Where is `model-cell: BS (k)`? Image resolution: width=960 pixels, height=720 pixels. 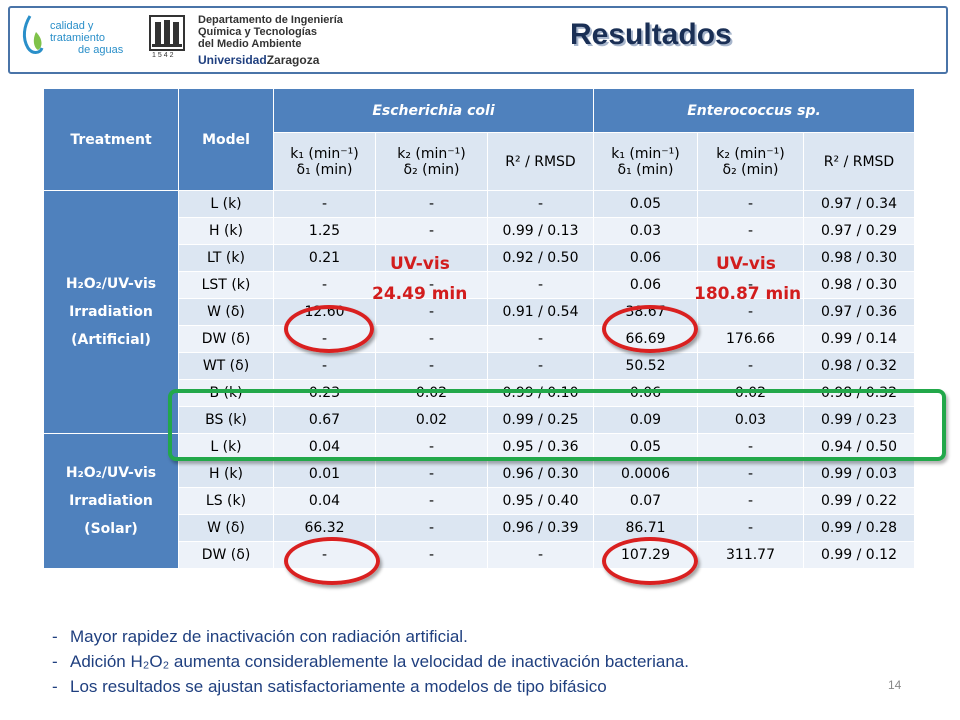
model-cell: BS (k) is located at coordinates (226, 420).